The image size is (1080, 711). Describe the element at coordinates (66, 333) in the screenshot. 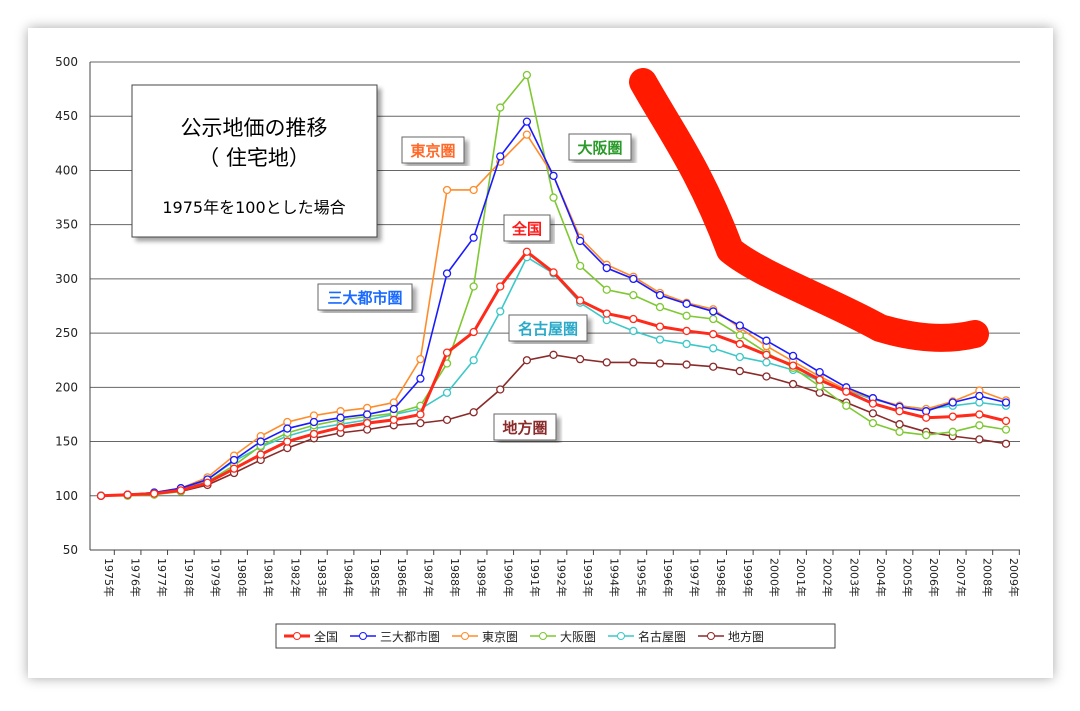

I see `y-tick-label: 250` at that location.